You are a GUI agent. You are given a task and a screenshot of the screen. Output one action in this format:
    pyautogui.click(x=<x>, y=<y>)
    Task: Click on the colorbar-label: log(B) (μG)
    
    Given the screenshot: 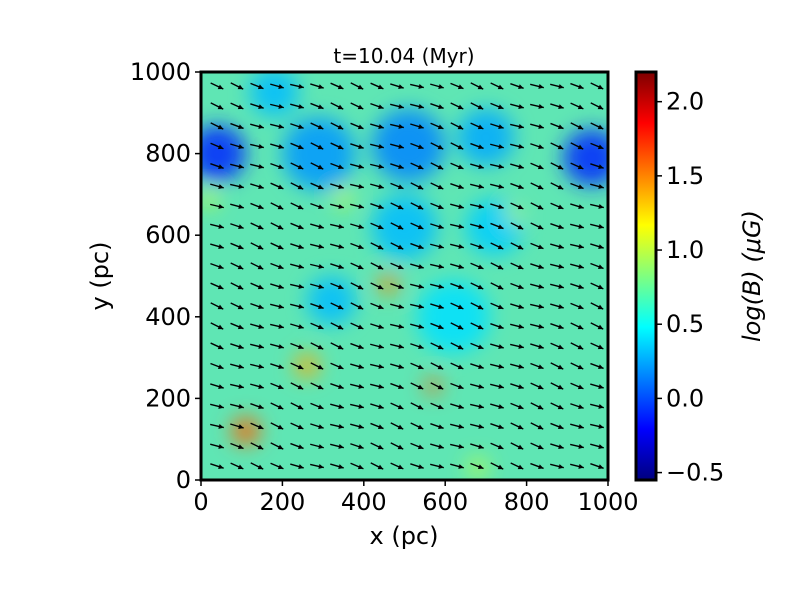 What is the action you would take?
    pyautogui.click(x=752, y=276)
    